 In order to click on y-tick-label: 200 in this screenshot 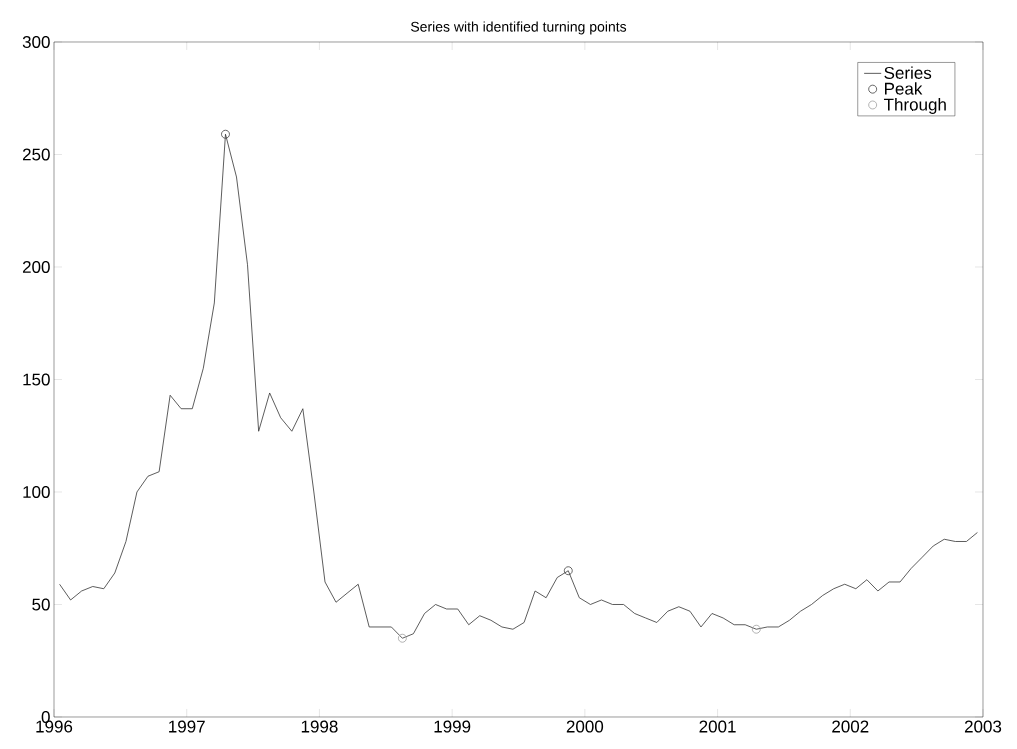, I will do `click(36, 267)`.